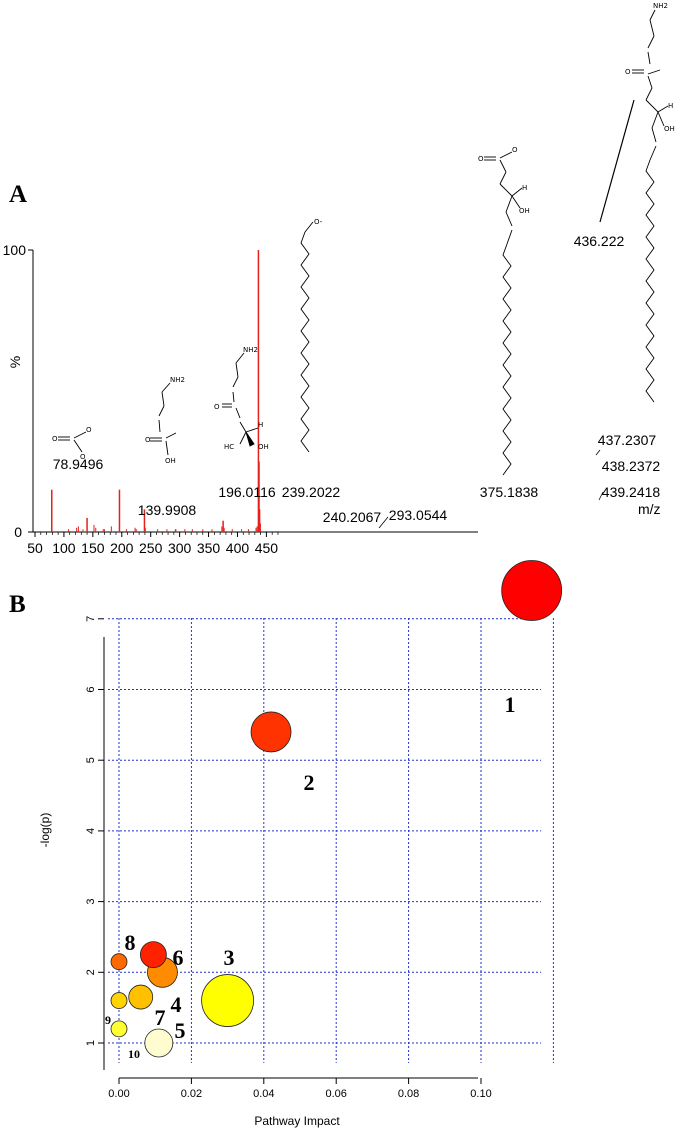  What do you see at coordinates (247, 492) in the screenshot?
I see `spectrum-peak-label: 196.0116` at bounding box center [247, 492].